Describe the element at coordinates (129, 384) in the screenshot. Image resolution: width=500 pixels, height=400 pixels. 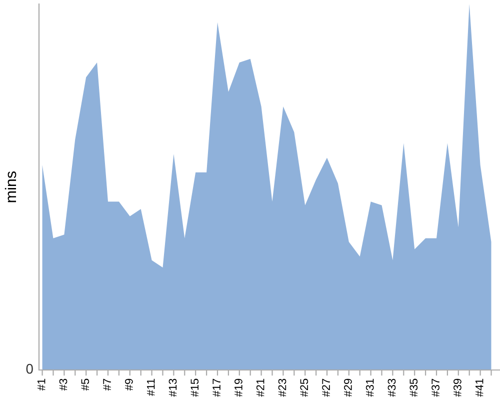
I see `x-tick-label: #9` at that location.